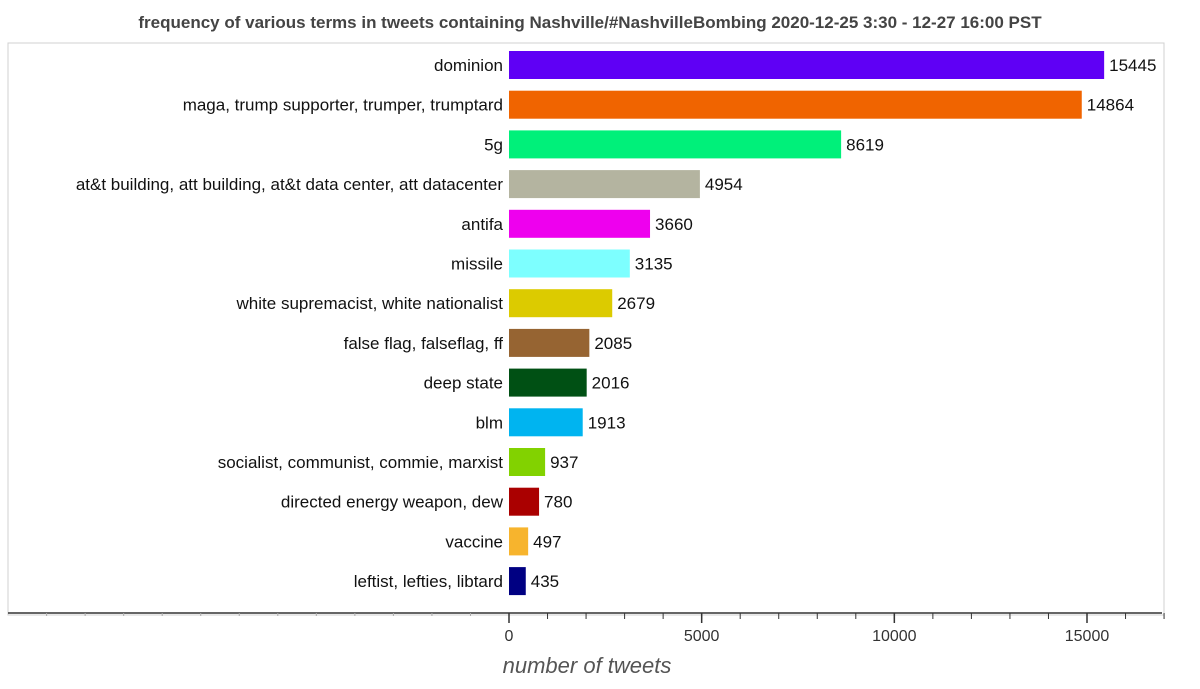 The height and width of the screenshot is (689, 1200). Describe the element at coordinates (474, 541) in the screenshot. I see `category-label: vaccine` at that location.